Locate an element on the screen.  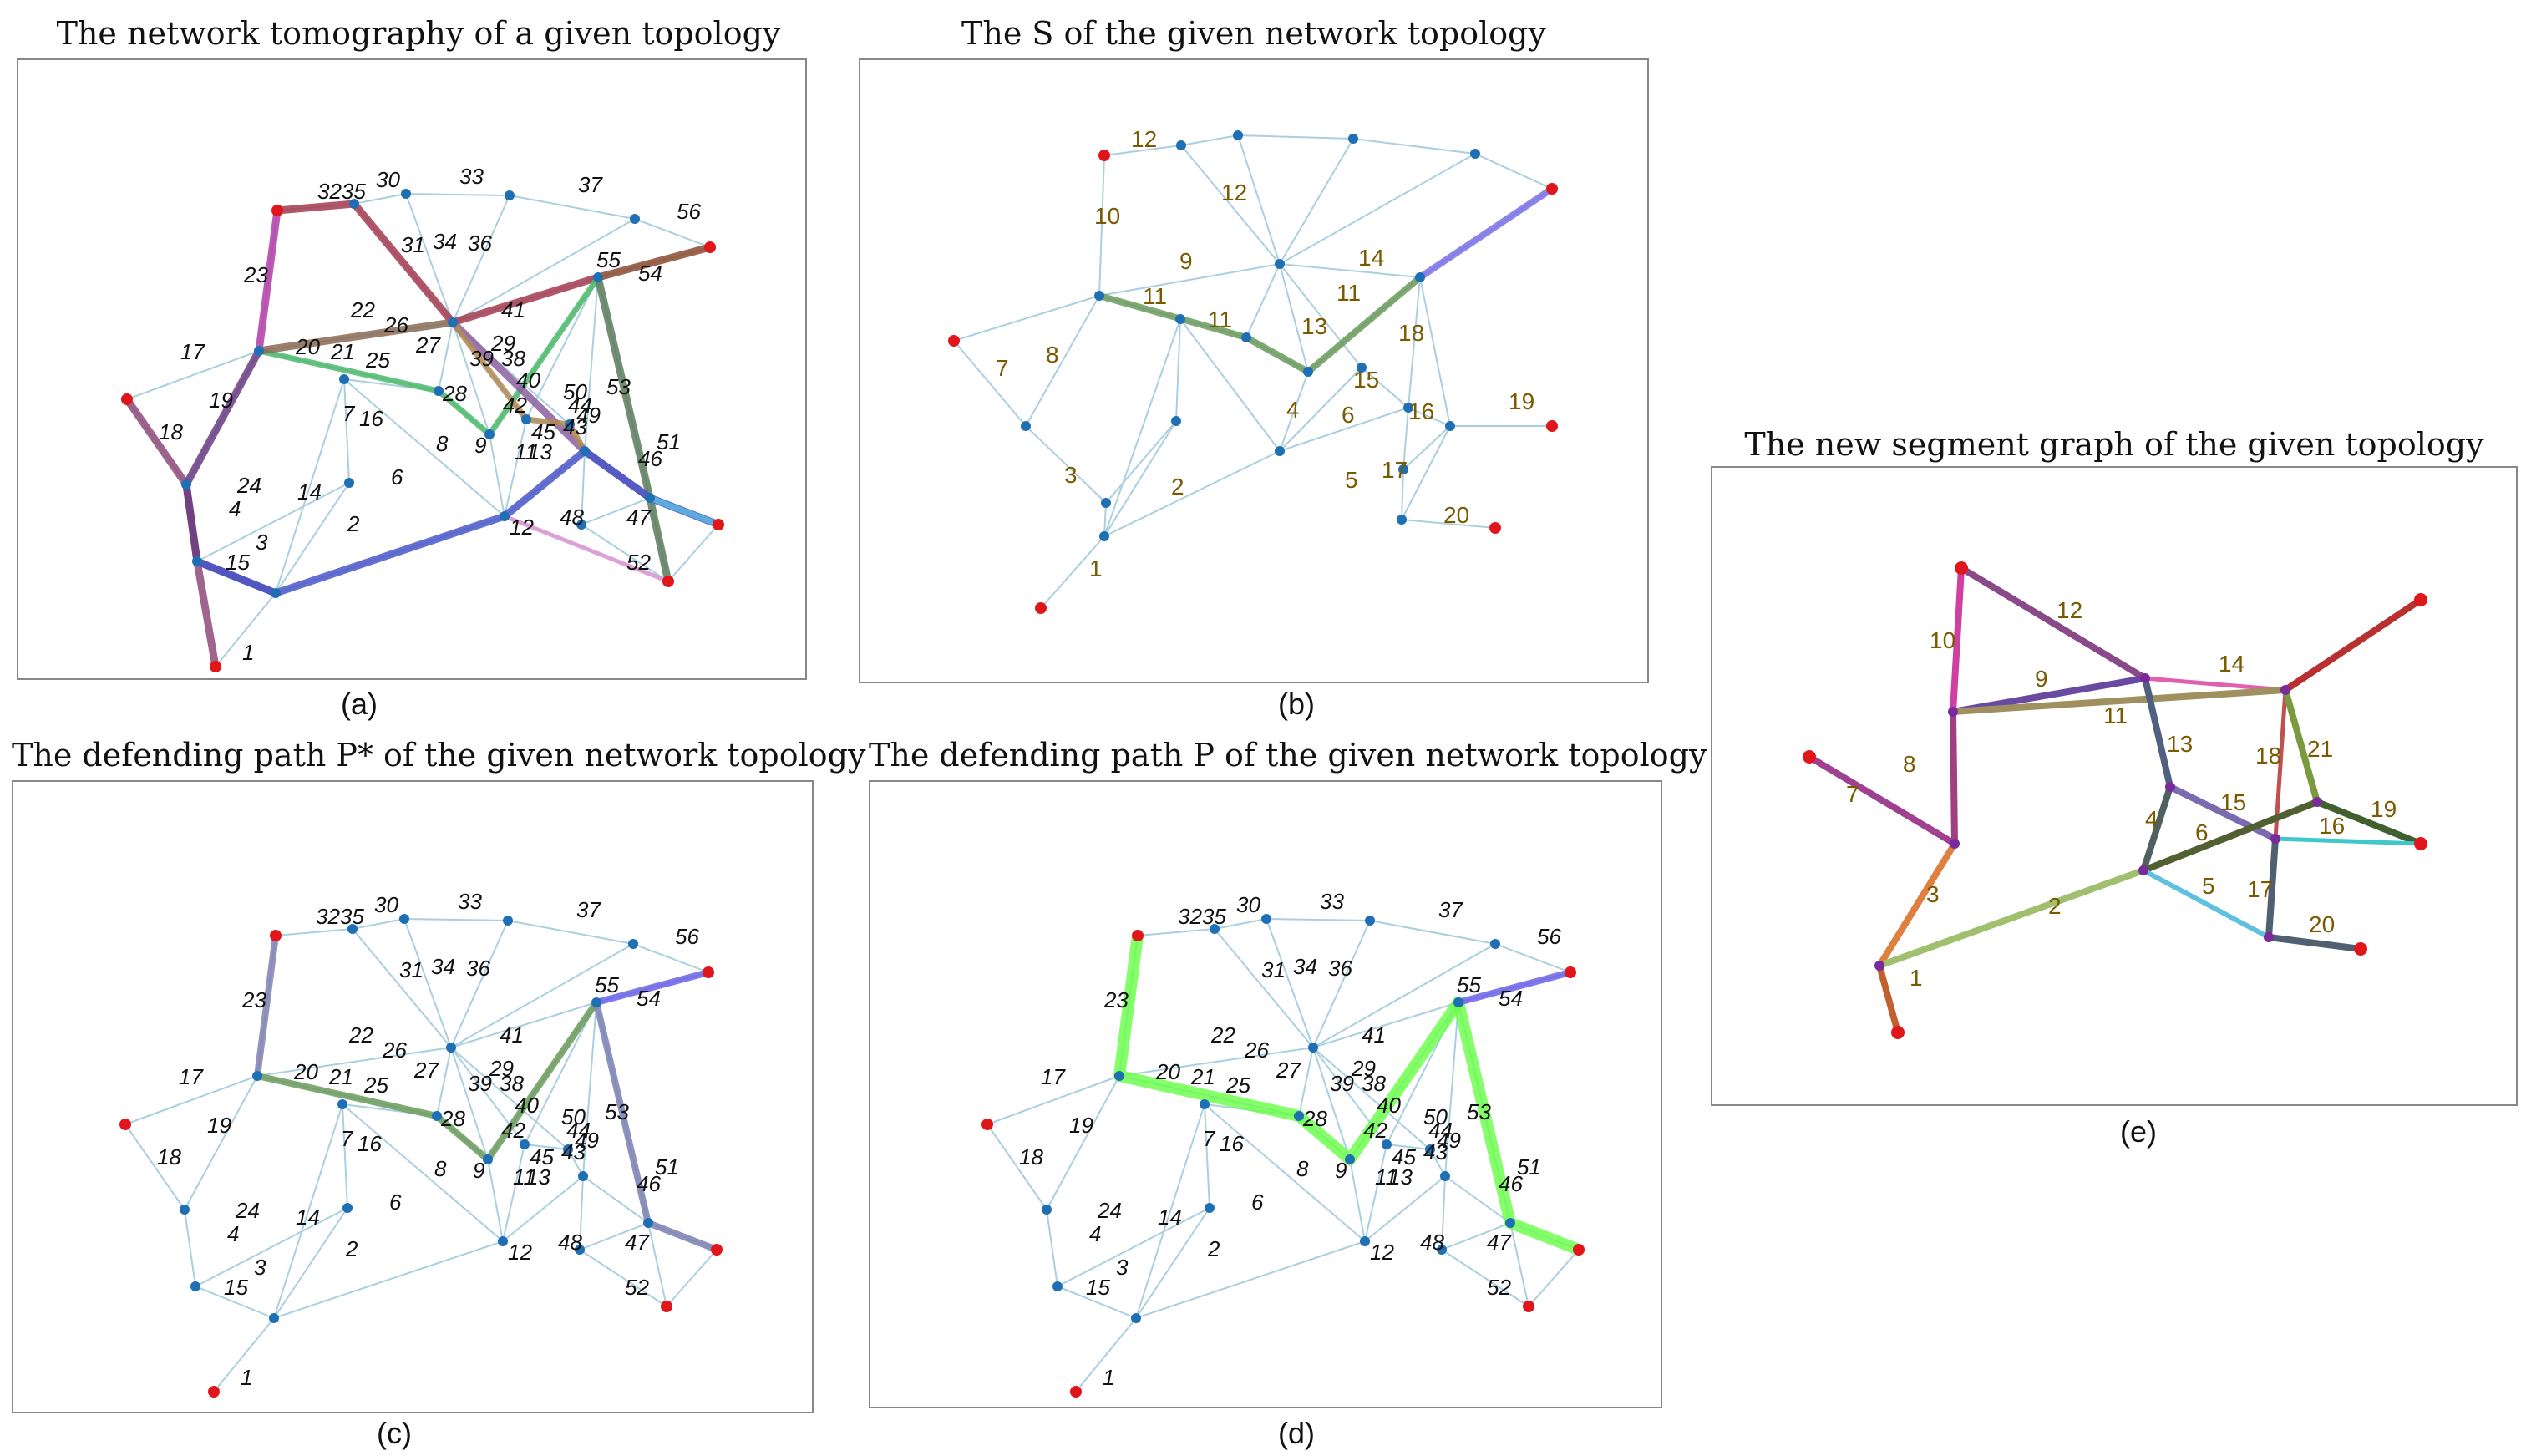
segment-label-20: 5 is located at coordinates (1351, 480).